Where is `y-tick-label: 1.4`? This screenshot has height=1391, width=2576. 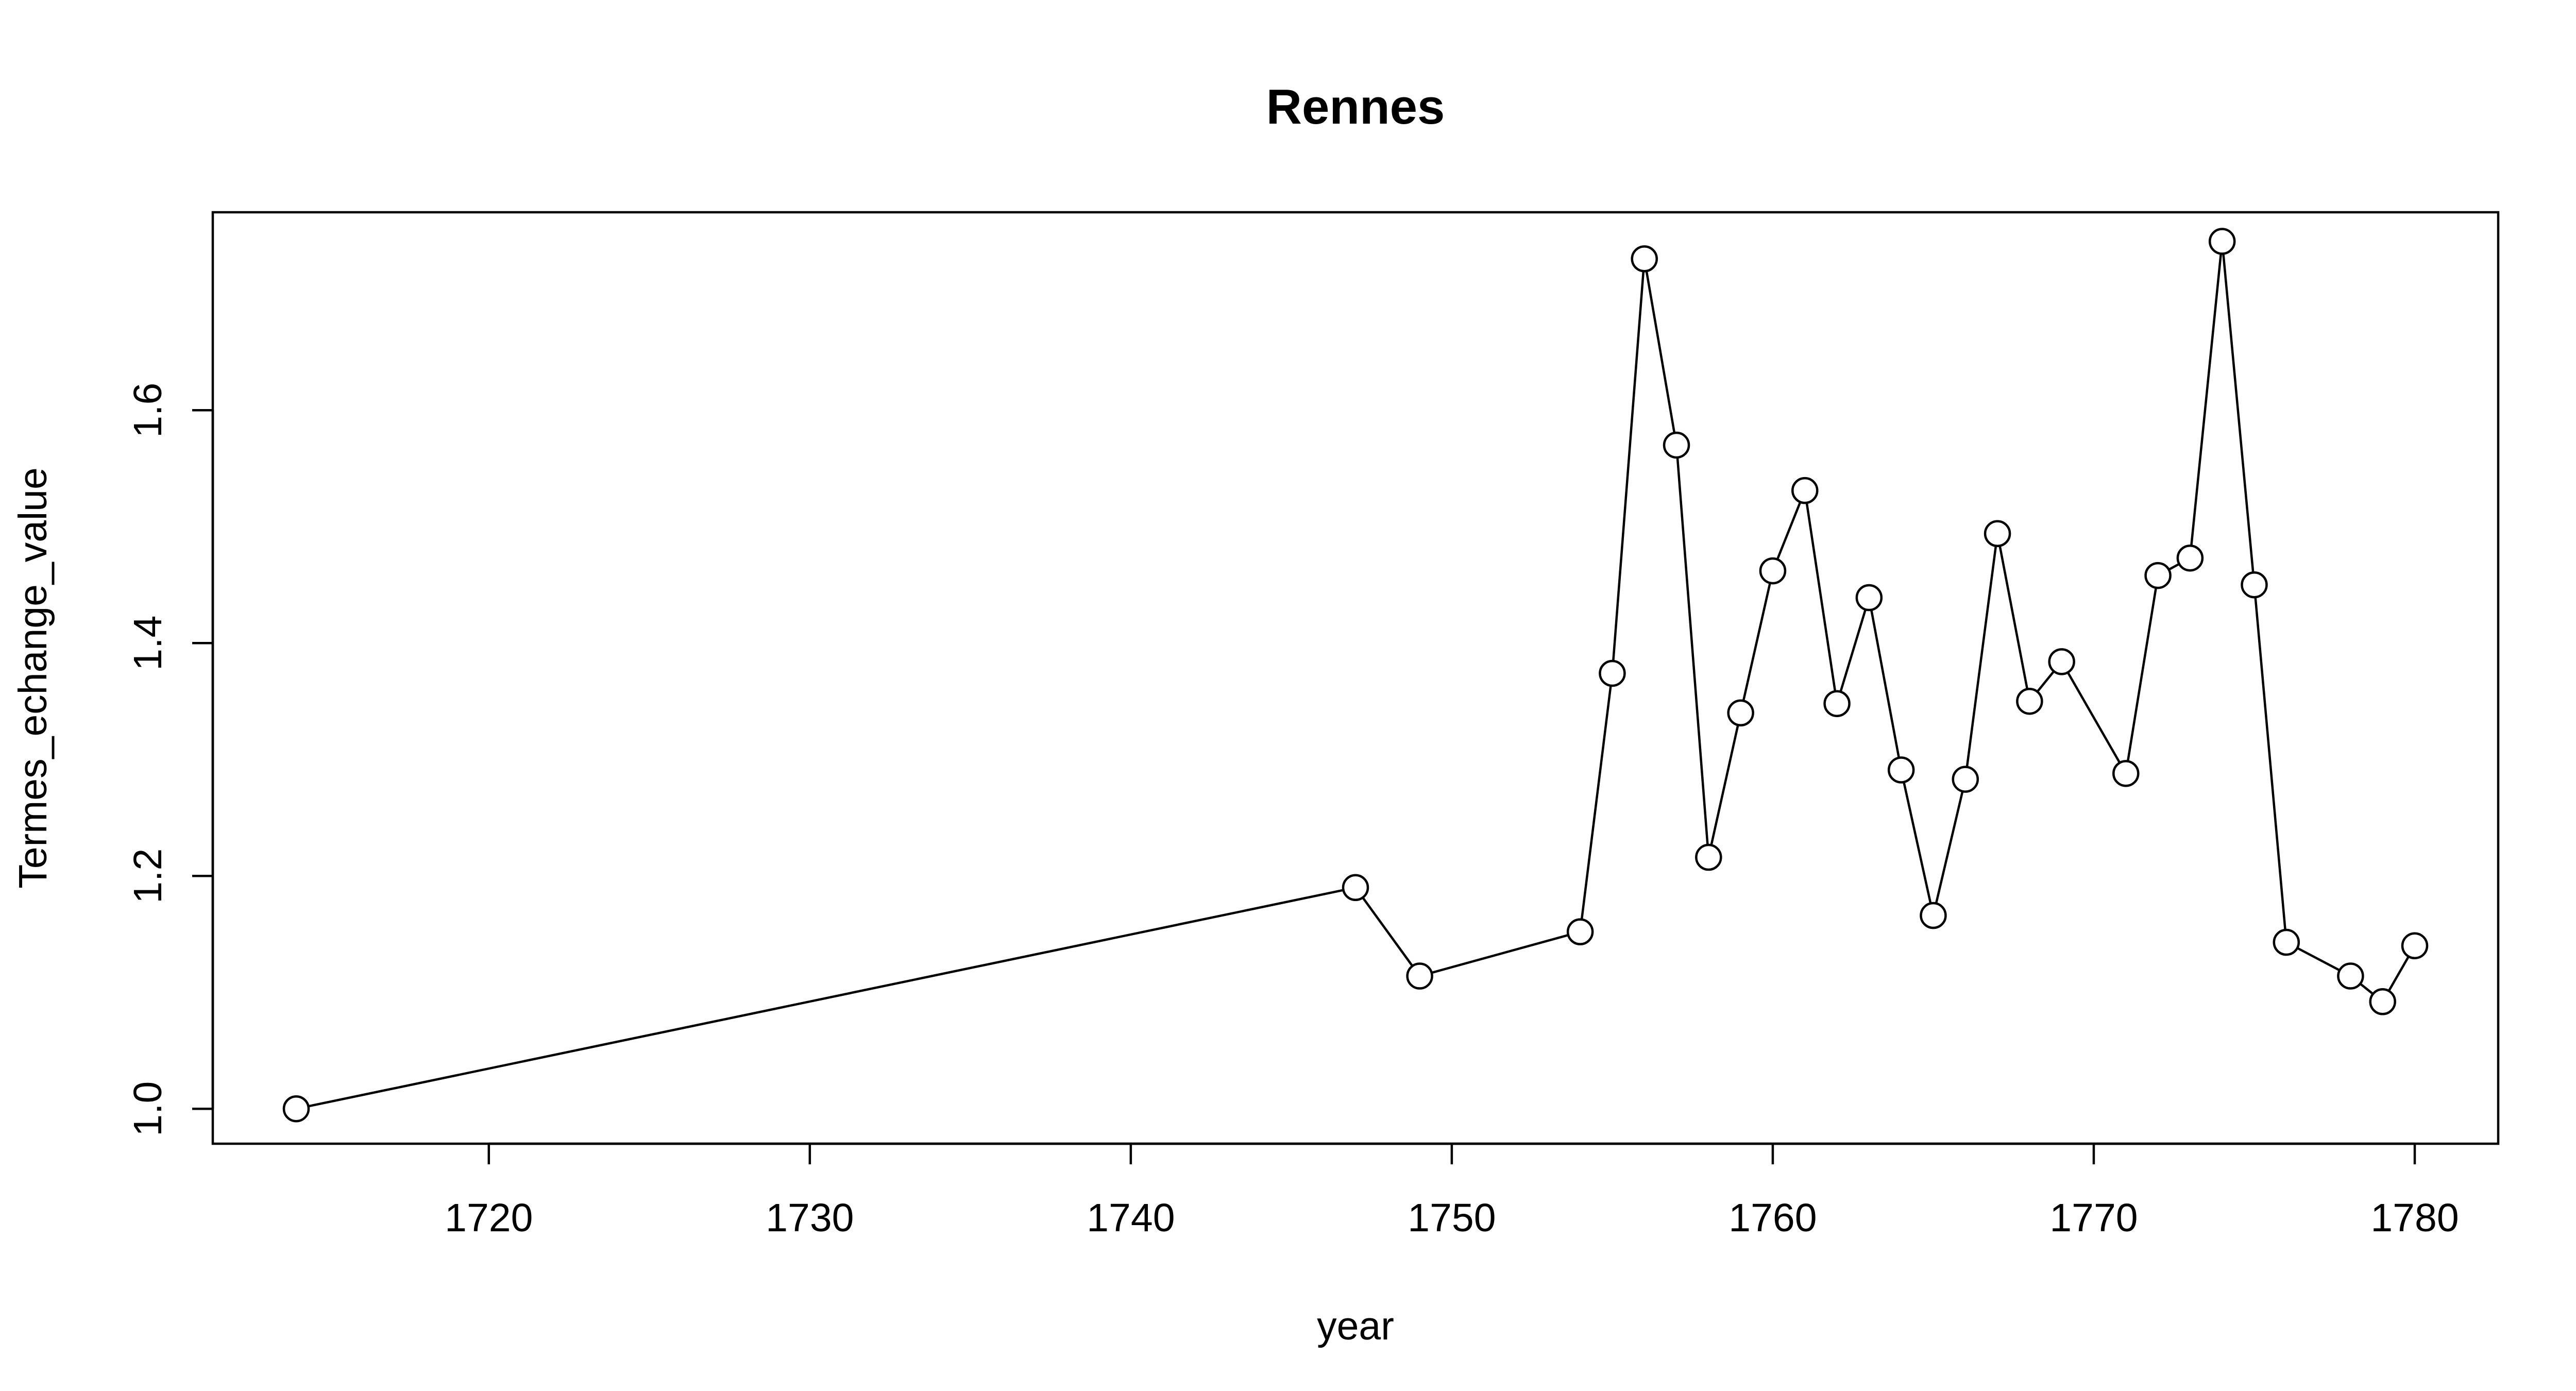
y-tick-label: 1.4 is located at coordinates (148, 643).